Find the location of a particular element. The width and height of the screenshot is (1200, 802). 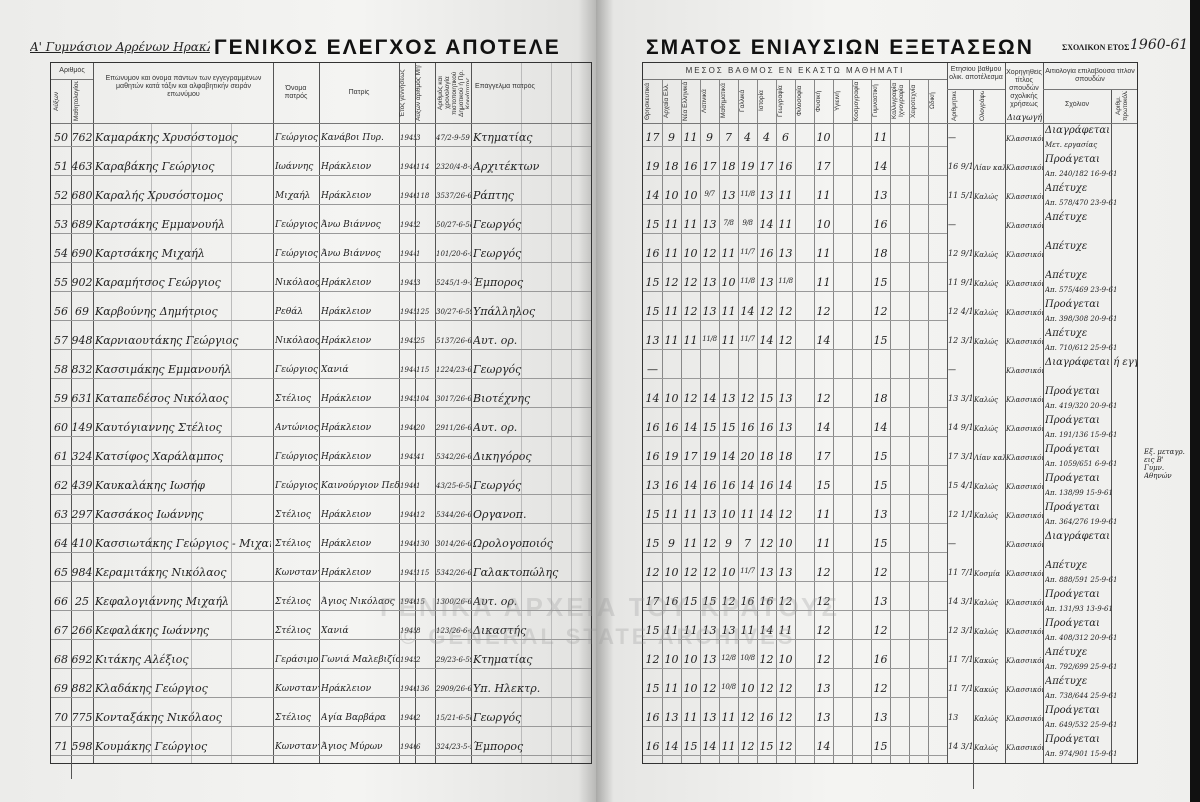

municipal-cert: 30/27-6-59 is located at coordinates (453, 312).